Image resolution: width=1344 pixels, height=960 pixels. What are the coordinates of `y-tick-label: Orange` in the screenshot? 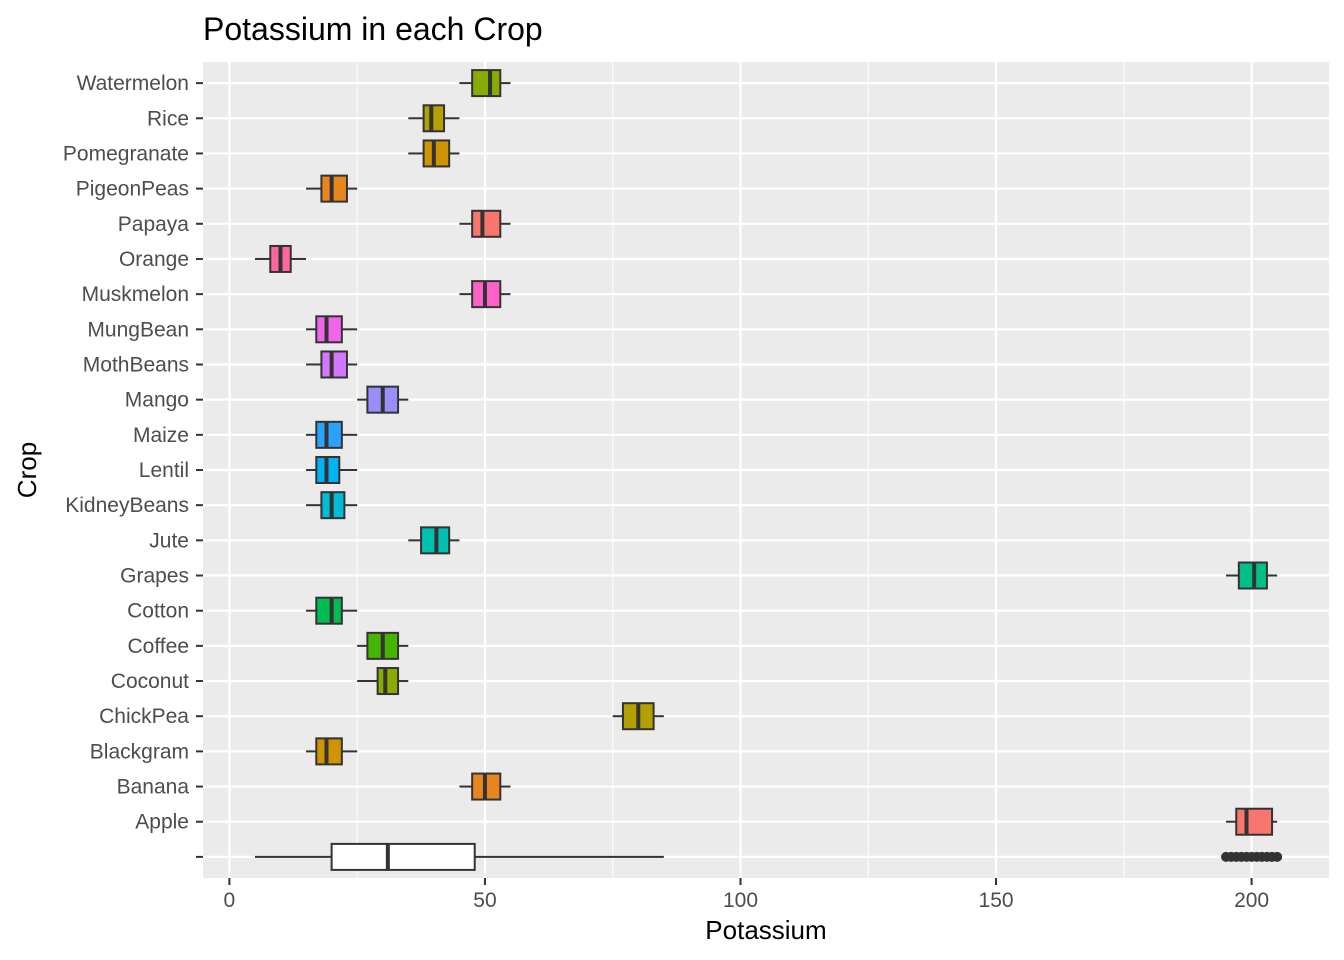 It's located at (154, 259).